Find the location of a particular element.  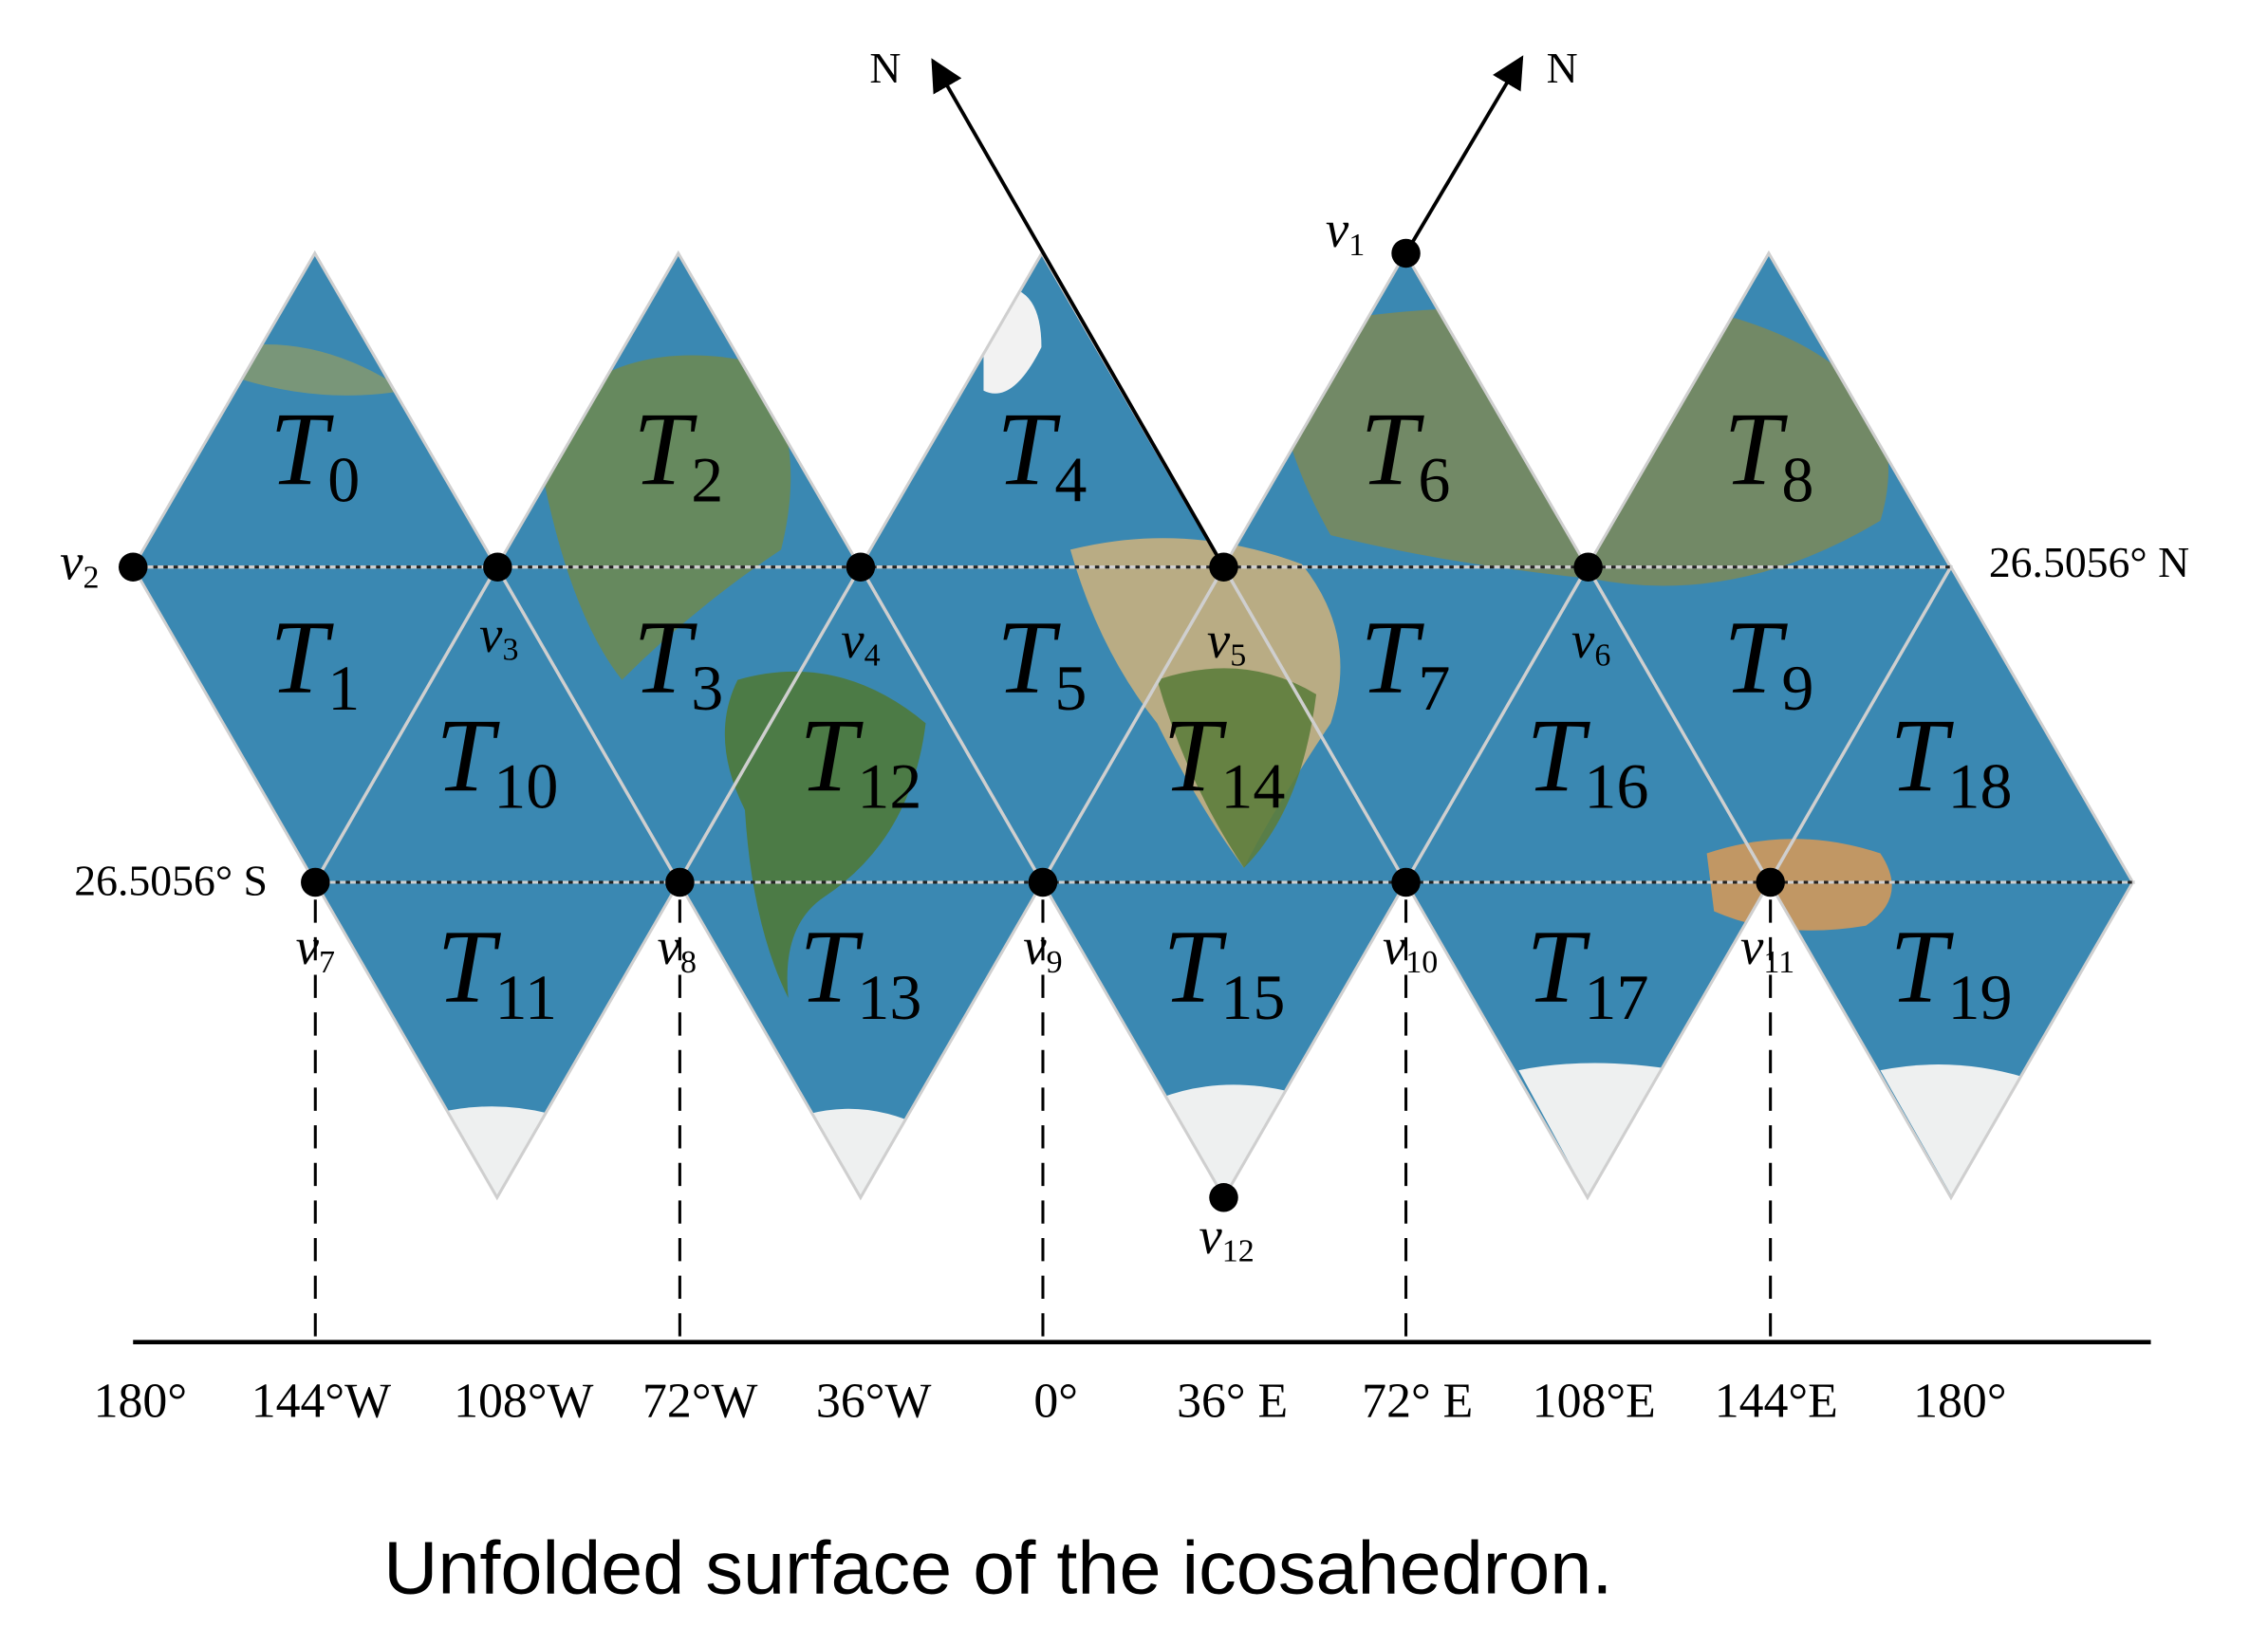

face-edge is located at coordinates (1588, 1040).